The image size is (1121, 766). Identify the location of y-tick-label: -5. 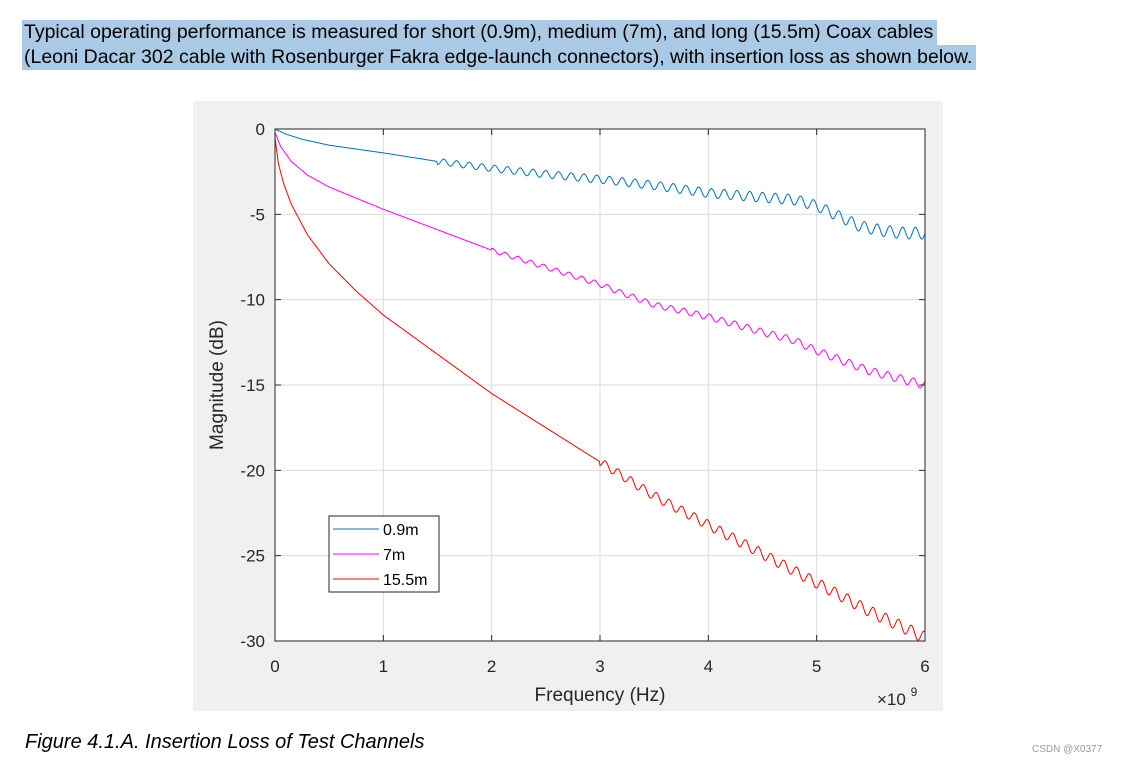
(257, 214).